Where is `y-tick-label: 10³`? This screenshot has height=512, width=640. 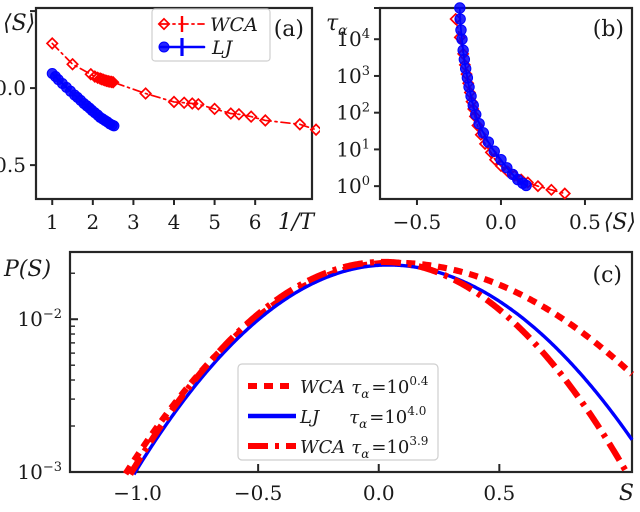
y-tick-label: 10³ is located at coordinates (353, 76).